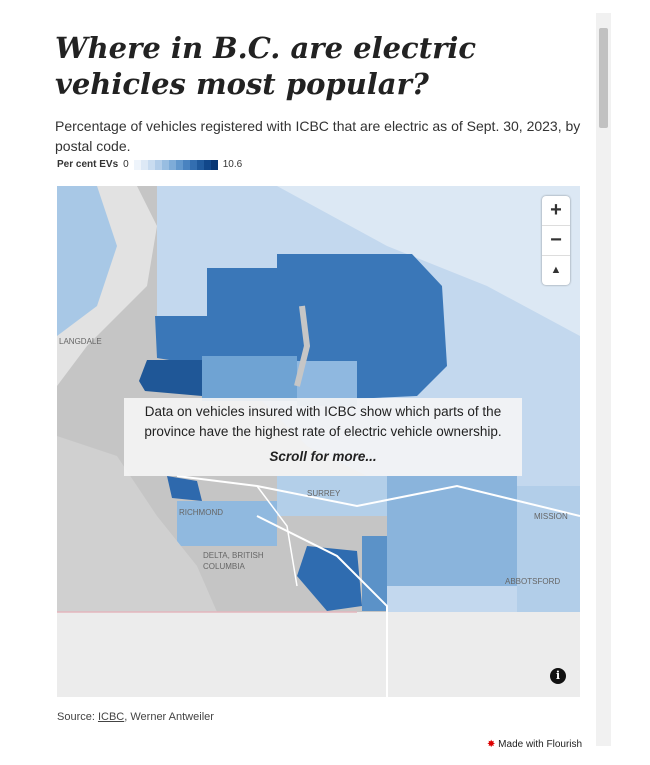  I want to click on zoom-in: +, so click(556, 211).